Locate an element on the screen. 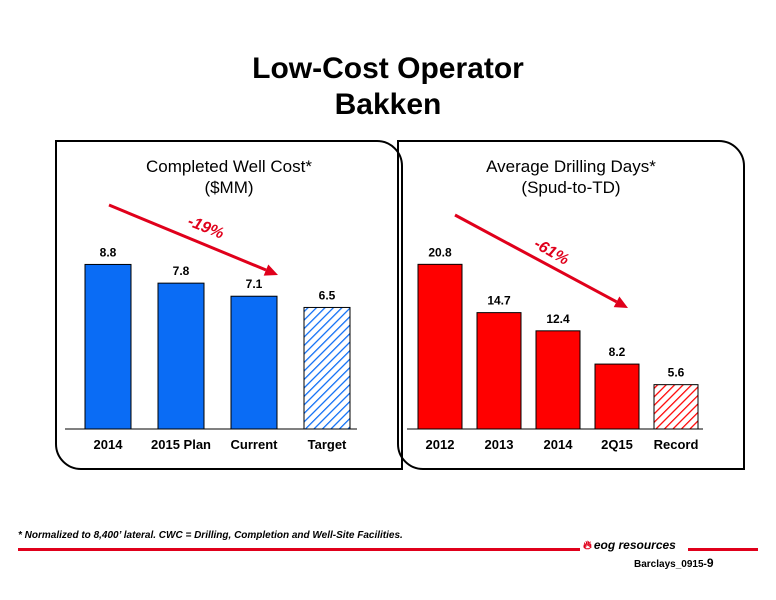 This screenshot has width=776, height=600. footer-rule-right is located at coordinates (723, 549).